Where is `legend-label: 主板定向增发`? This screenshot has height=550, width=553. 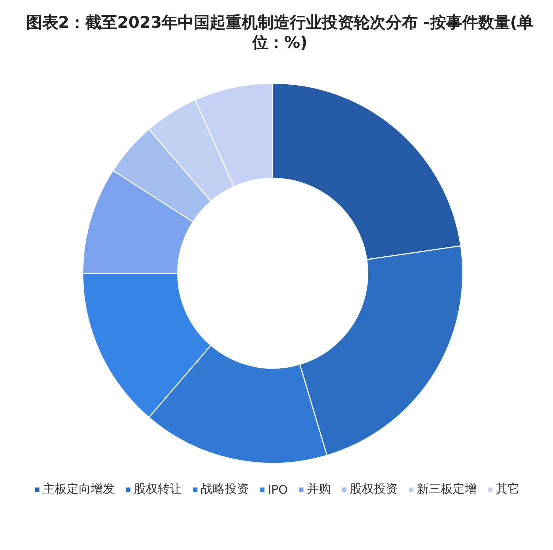 legend-label: 主板定向增发 is located at coordinates (78, 489).